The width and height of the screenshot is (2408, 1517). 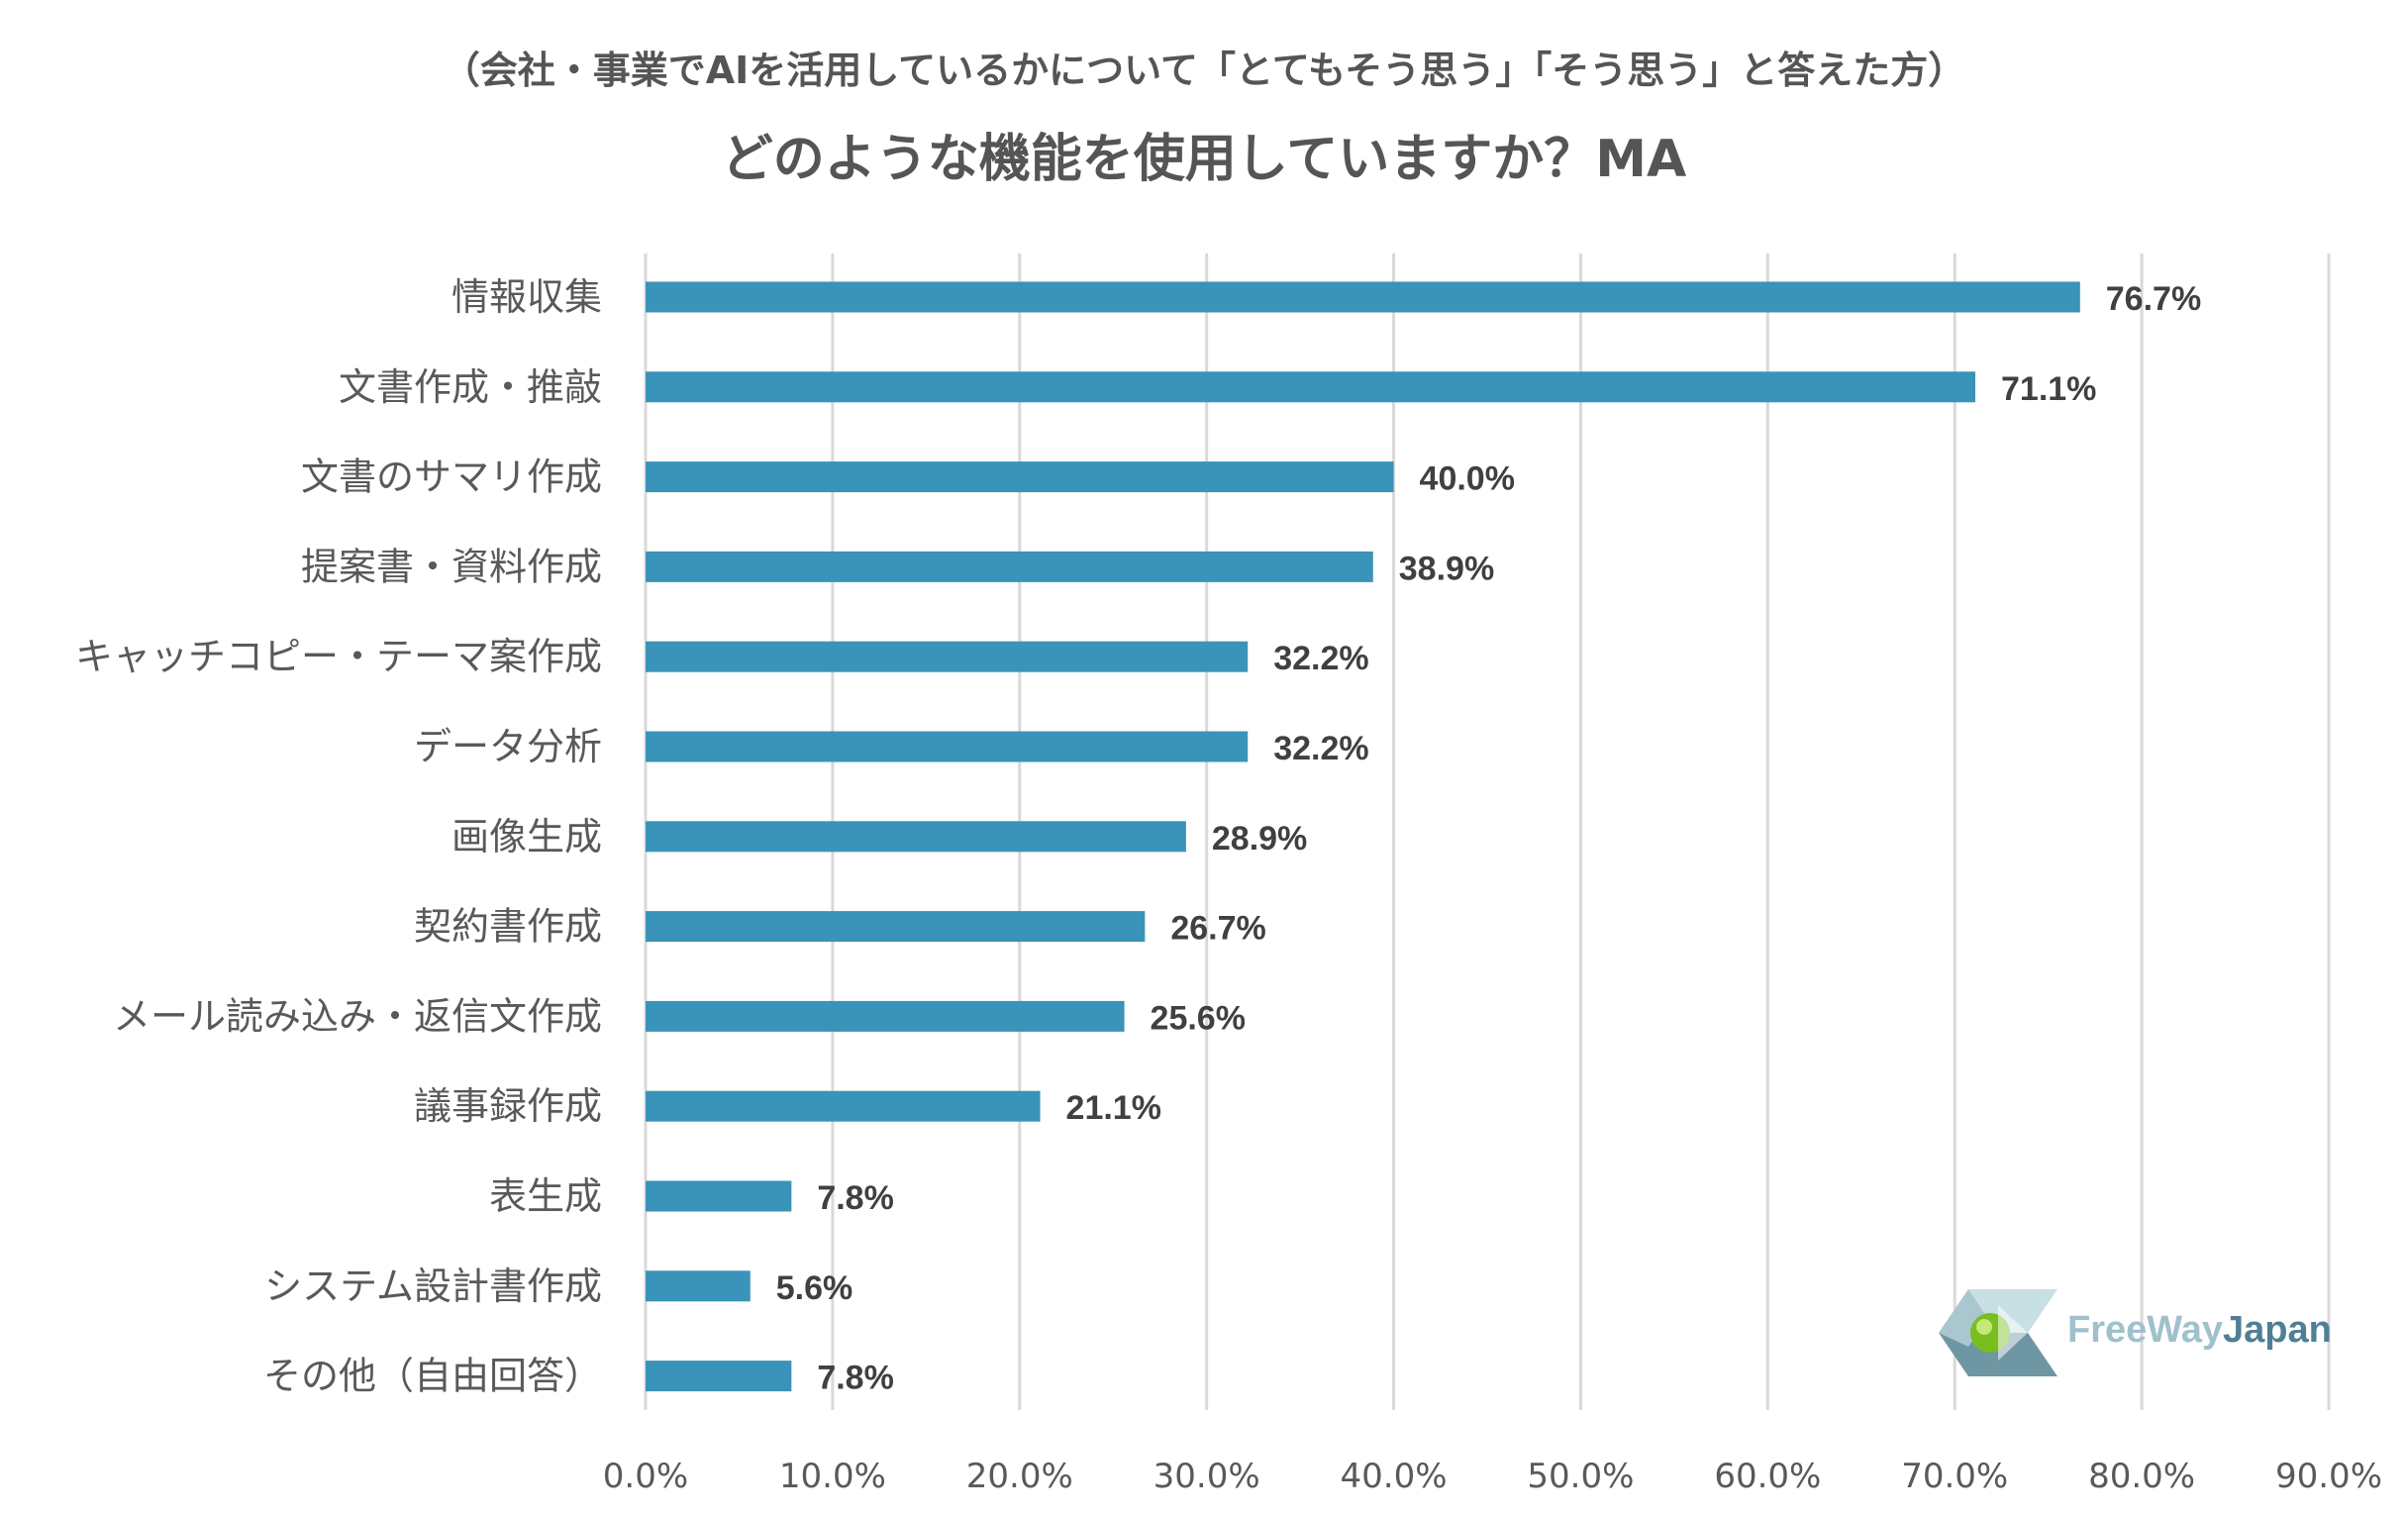 What do you see at coordinates (1019, 1476) in the screenshot?
I see `x-tick-label: 20.0%` at bounding box center [1019, 1476].